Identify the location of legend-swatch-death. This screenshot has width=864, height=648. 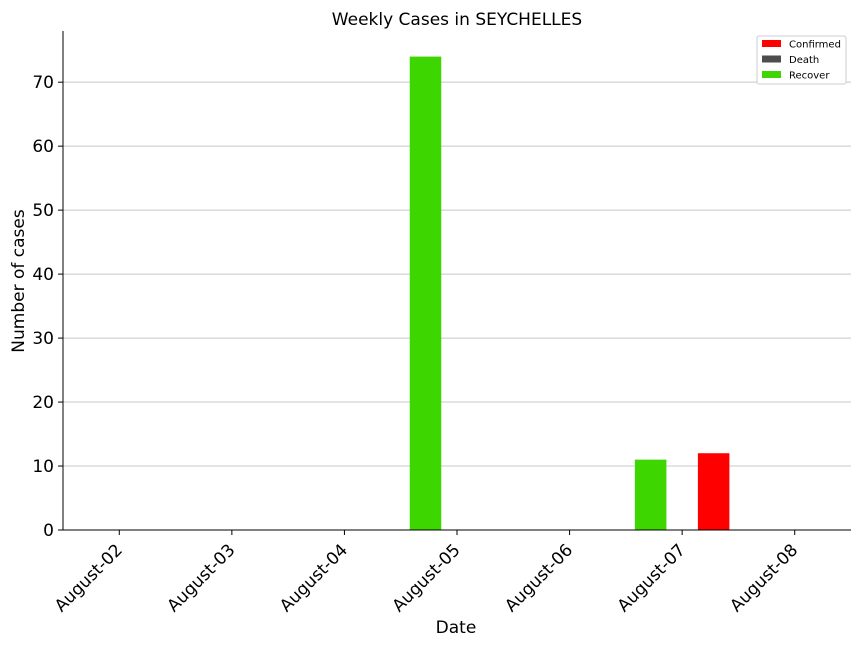
(771, 59).